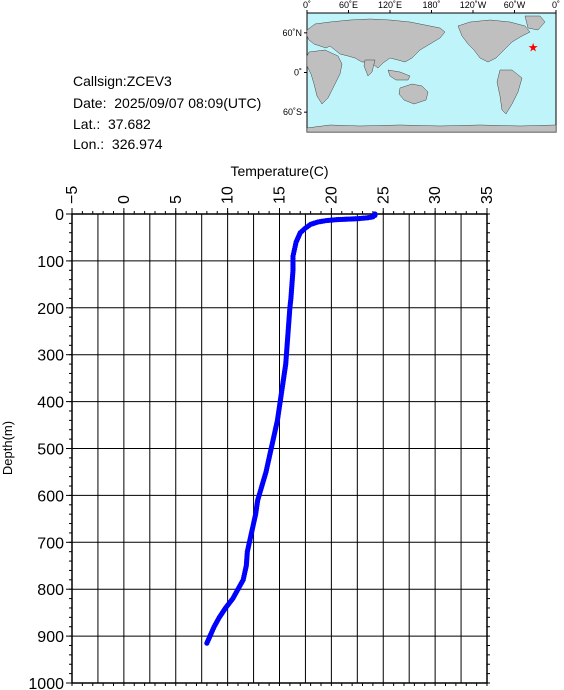 This screenshot has height=690, width=564. I want to click on x-tick-label: 10, so click(228, 195).